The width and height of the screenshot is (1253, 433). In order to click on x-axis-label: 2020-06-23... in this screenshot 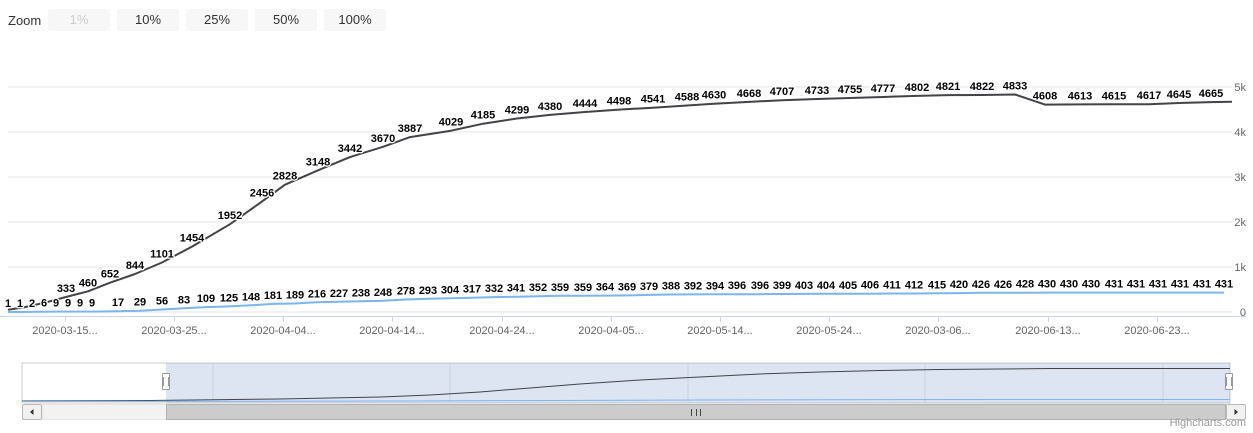, I will do `click(1156, 331)`.